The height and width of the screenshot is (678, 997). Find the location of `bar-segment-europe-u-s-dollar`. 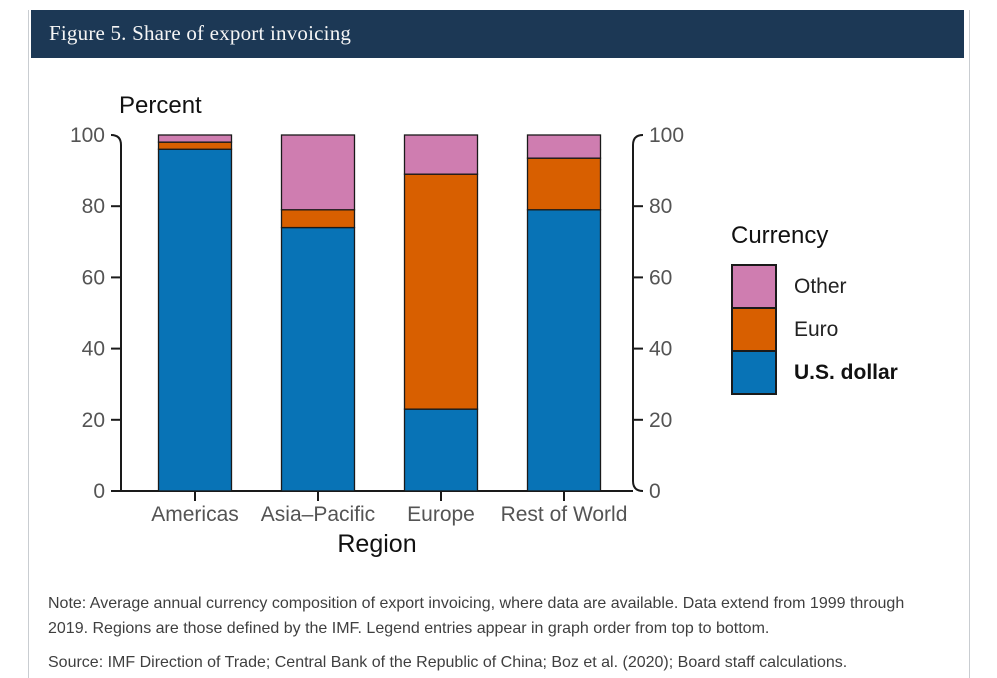

bar-segment-europe-u-s-dollar is located at coordinates (441, 450).